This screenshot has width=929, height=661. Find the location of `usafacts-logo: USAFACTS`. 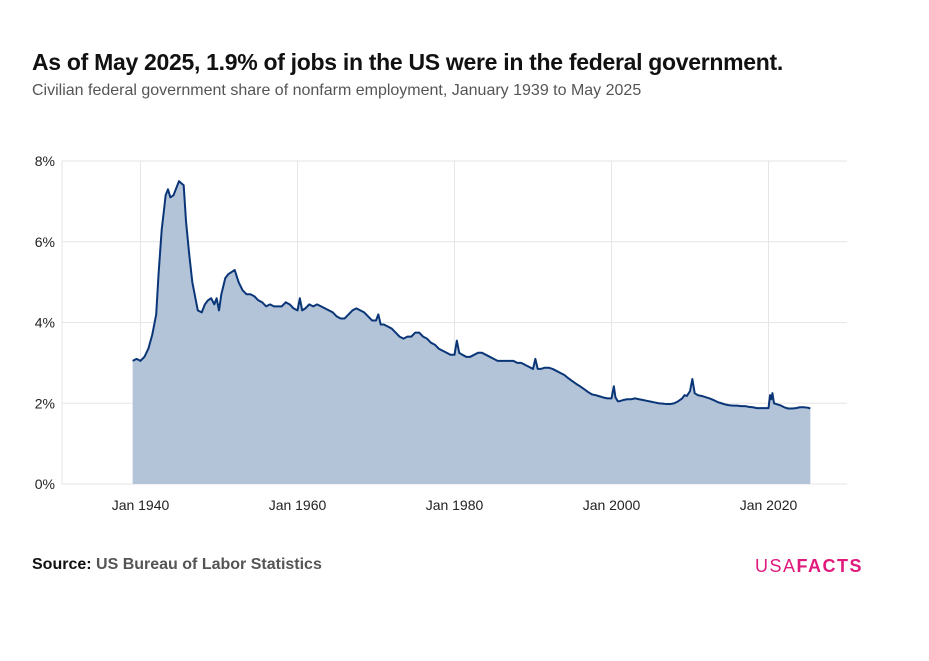

usafacts-logo: USAFACTS is located at coordinates (809, 566).